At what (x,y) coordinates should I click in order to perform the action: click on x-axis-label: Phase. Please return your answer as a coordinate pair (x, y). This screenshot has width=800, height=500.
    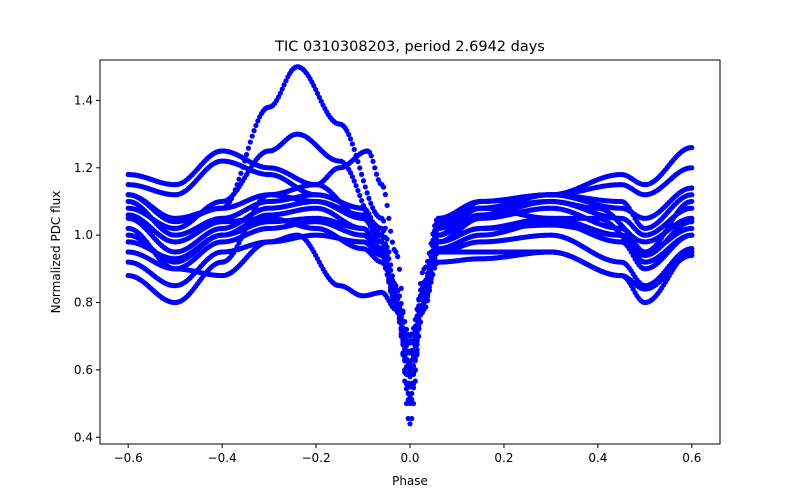
    Looking at the image, I should click on (410, 481).